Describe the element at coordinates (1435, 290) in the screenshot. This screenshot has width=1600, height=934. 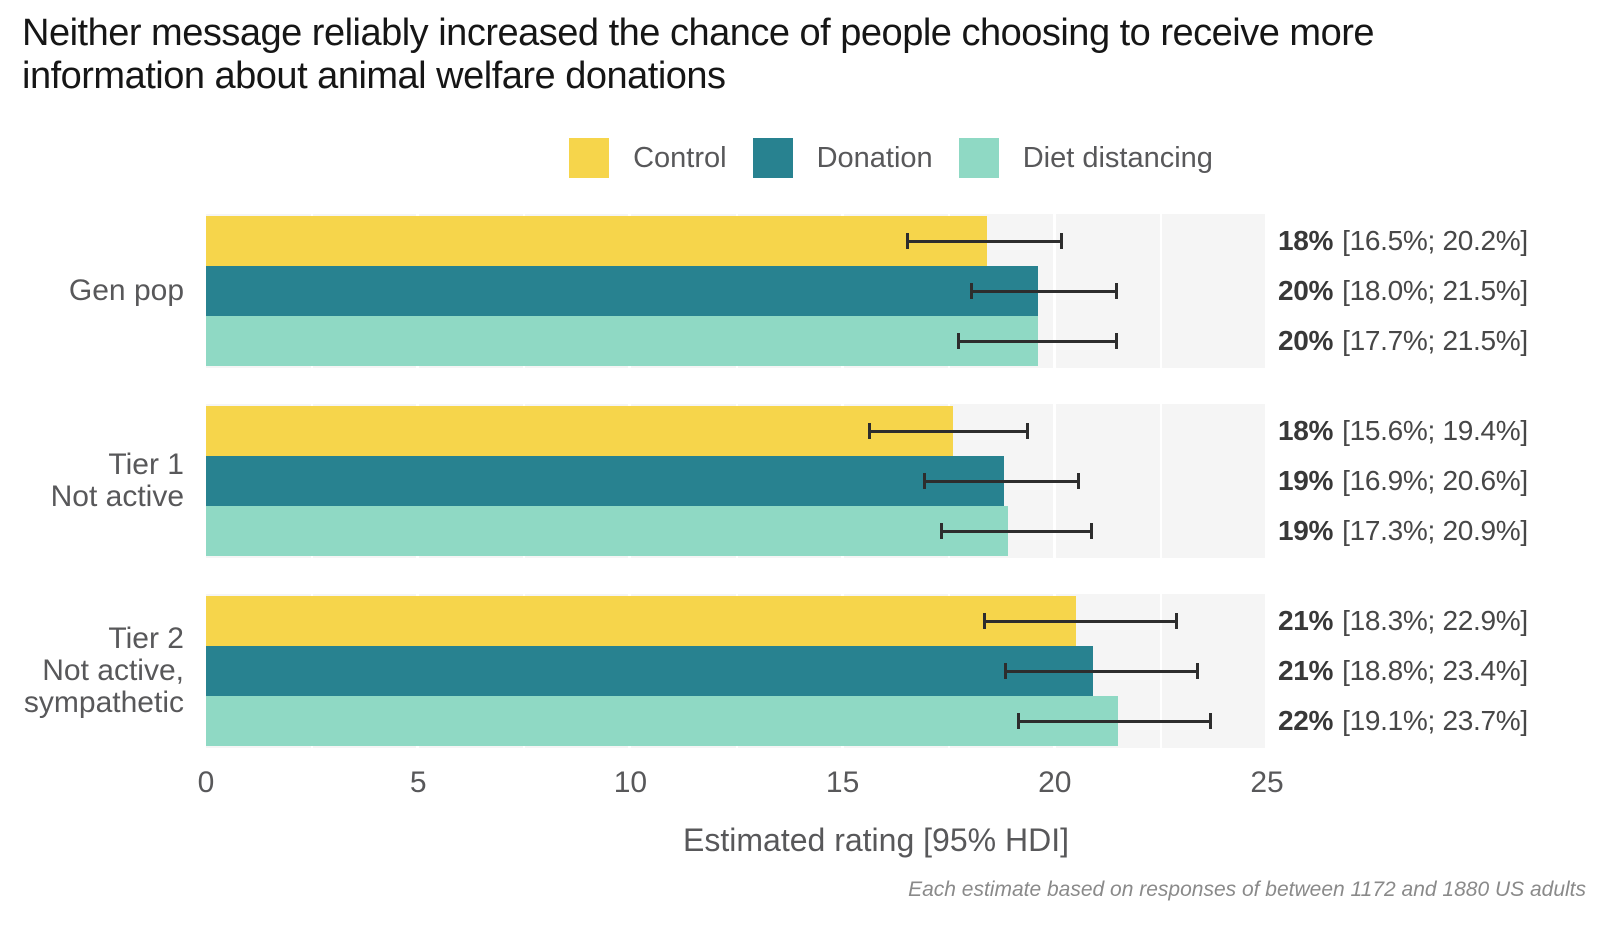
I see `value-label-hdi-range: [18.0%; 21.5%]` at that location.